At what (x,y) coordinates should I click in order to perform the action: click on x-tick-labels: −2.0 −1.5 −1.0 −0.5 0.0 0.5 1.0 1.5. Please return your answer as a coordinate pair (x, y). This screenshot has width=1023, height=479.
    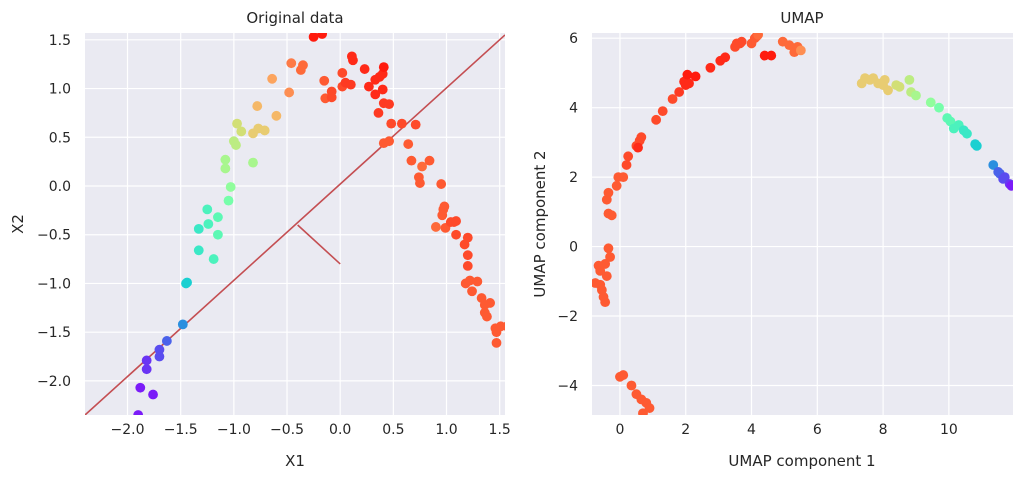
    Looking at the image, I should click on (311, 430).